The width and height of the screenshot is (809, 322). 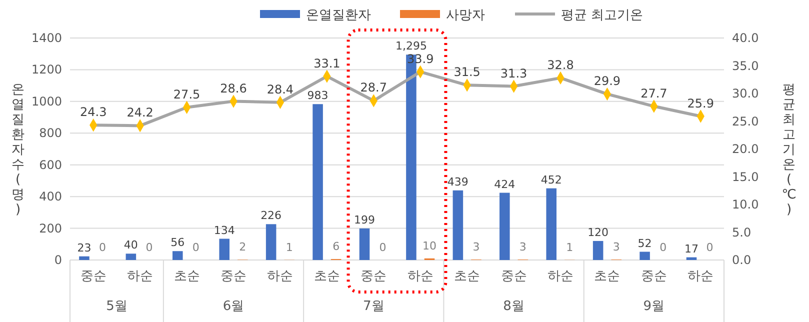 What do you see at coordinates (327, 63) in the screenshot?
I see `text: 33.1` at bounding box center [327, 63].